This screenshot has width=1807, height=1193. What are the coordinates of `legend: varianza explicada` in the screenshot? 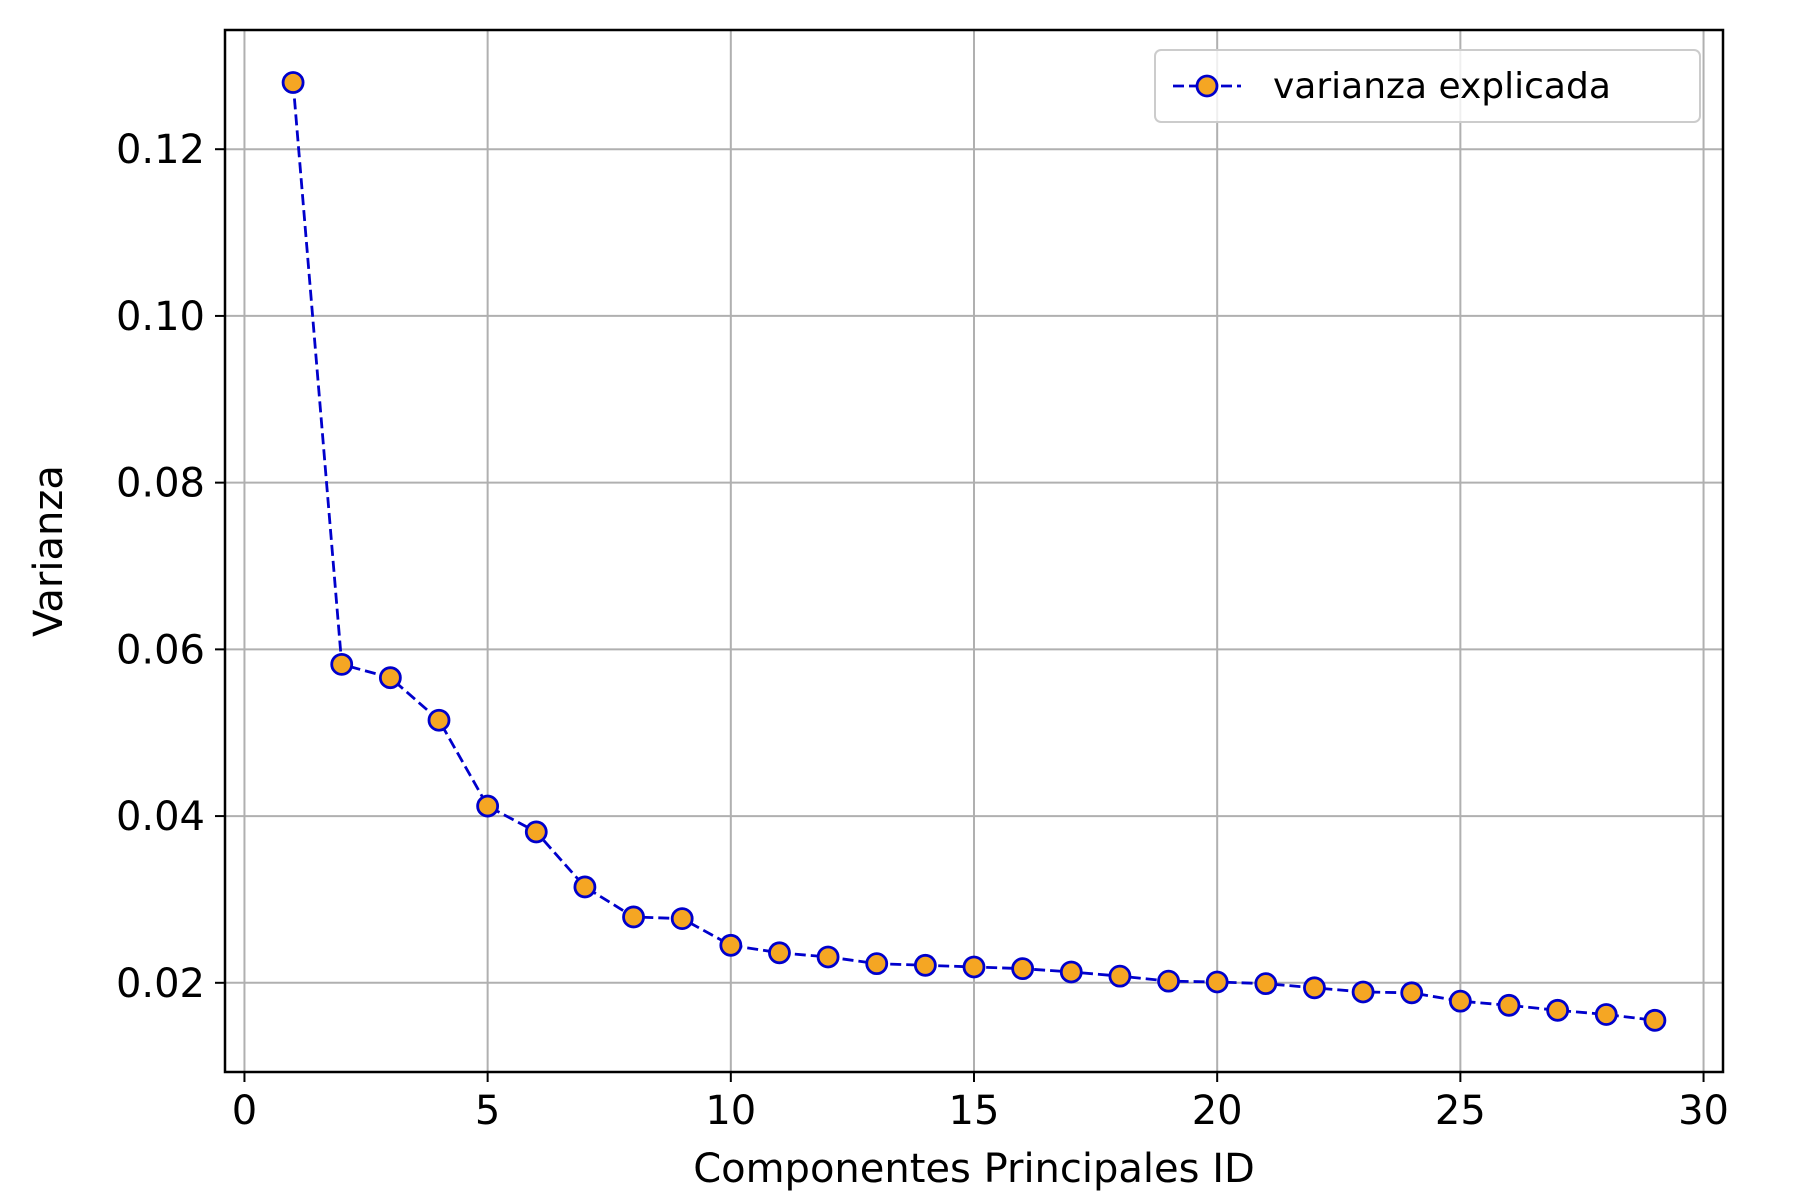 It's located at (1427, 86).